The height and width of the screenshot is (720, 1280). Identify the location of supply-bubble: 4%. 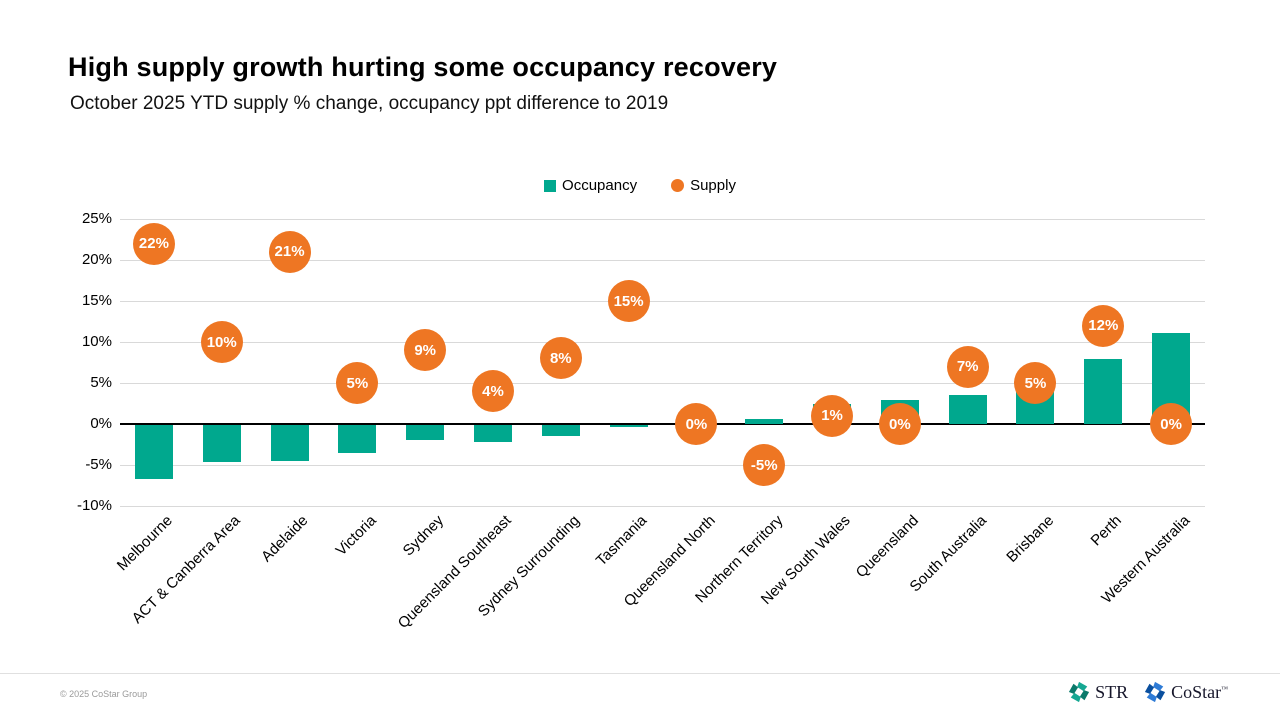
(492, 391).